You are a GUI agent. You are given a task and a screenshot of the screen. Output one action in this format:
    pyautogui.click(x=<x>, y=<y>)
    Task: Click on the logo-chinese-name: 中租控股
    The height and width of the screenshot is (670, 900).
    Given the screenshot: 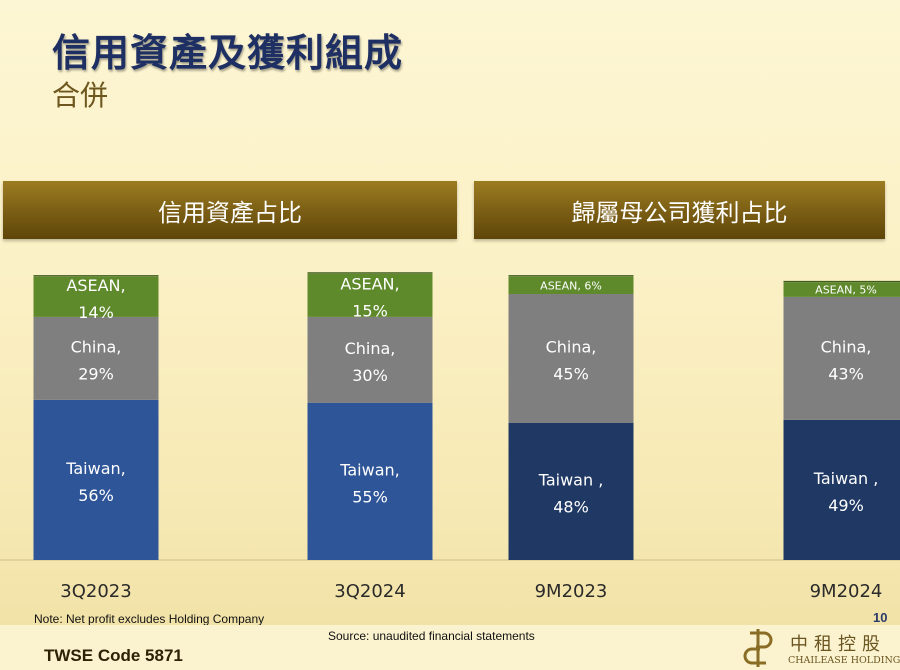 What is the action you would take?
    pyautogui.click(x=838, y=644)
    